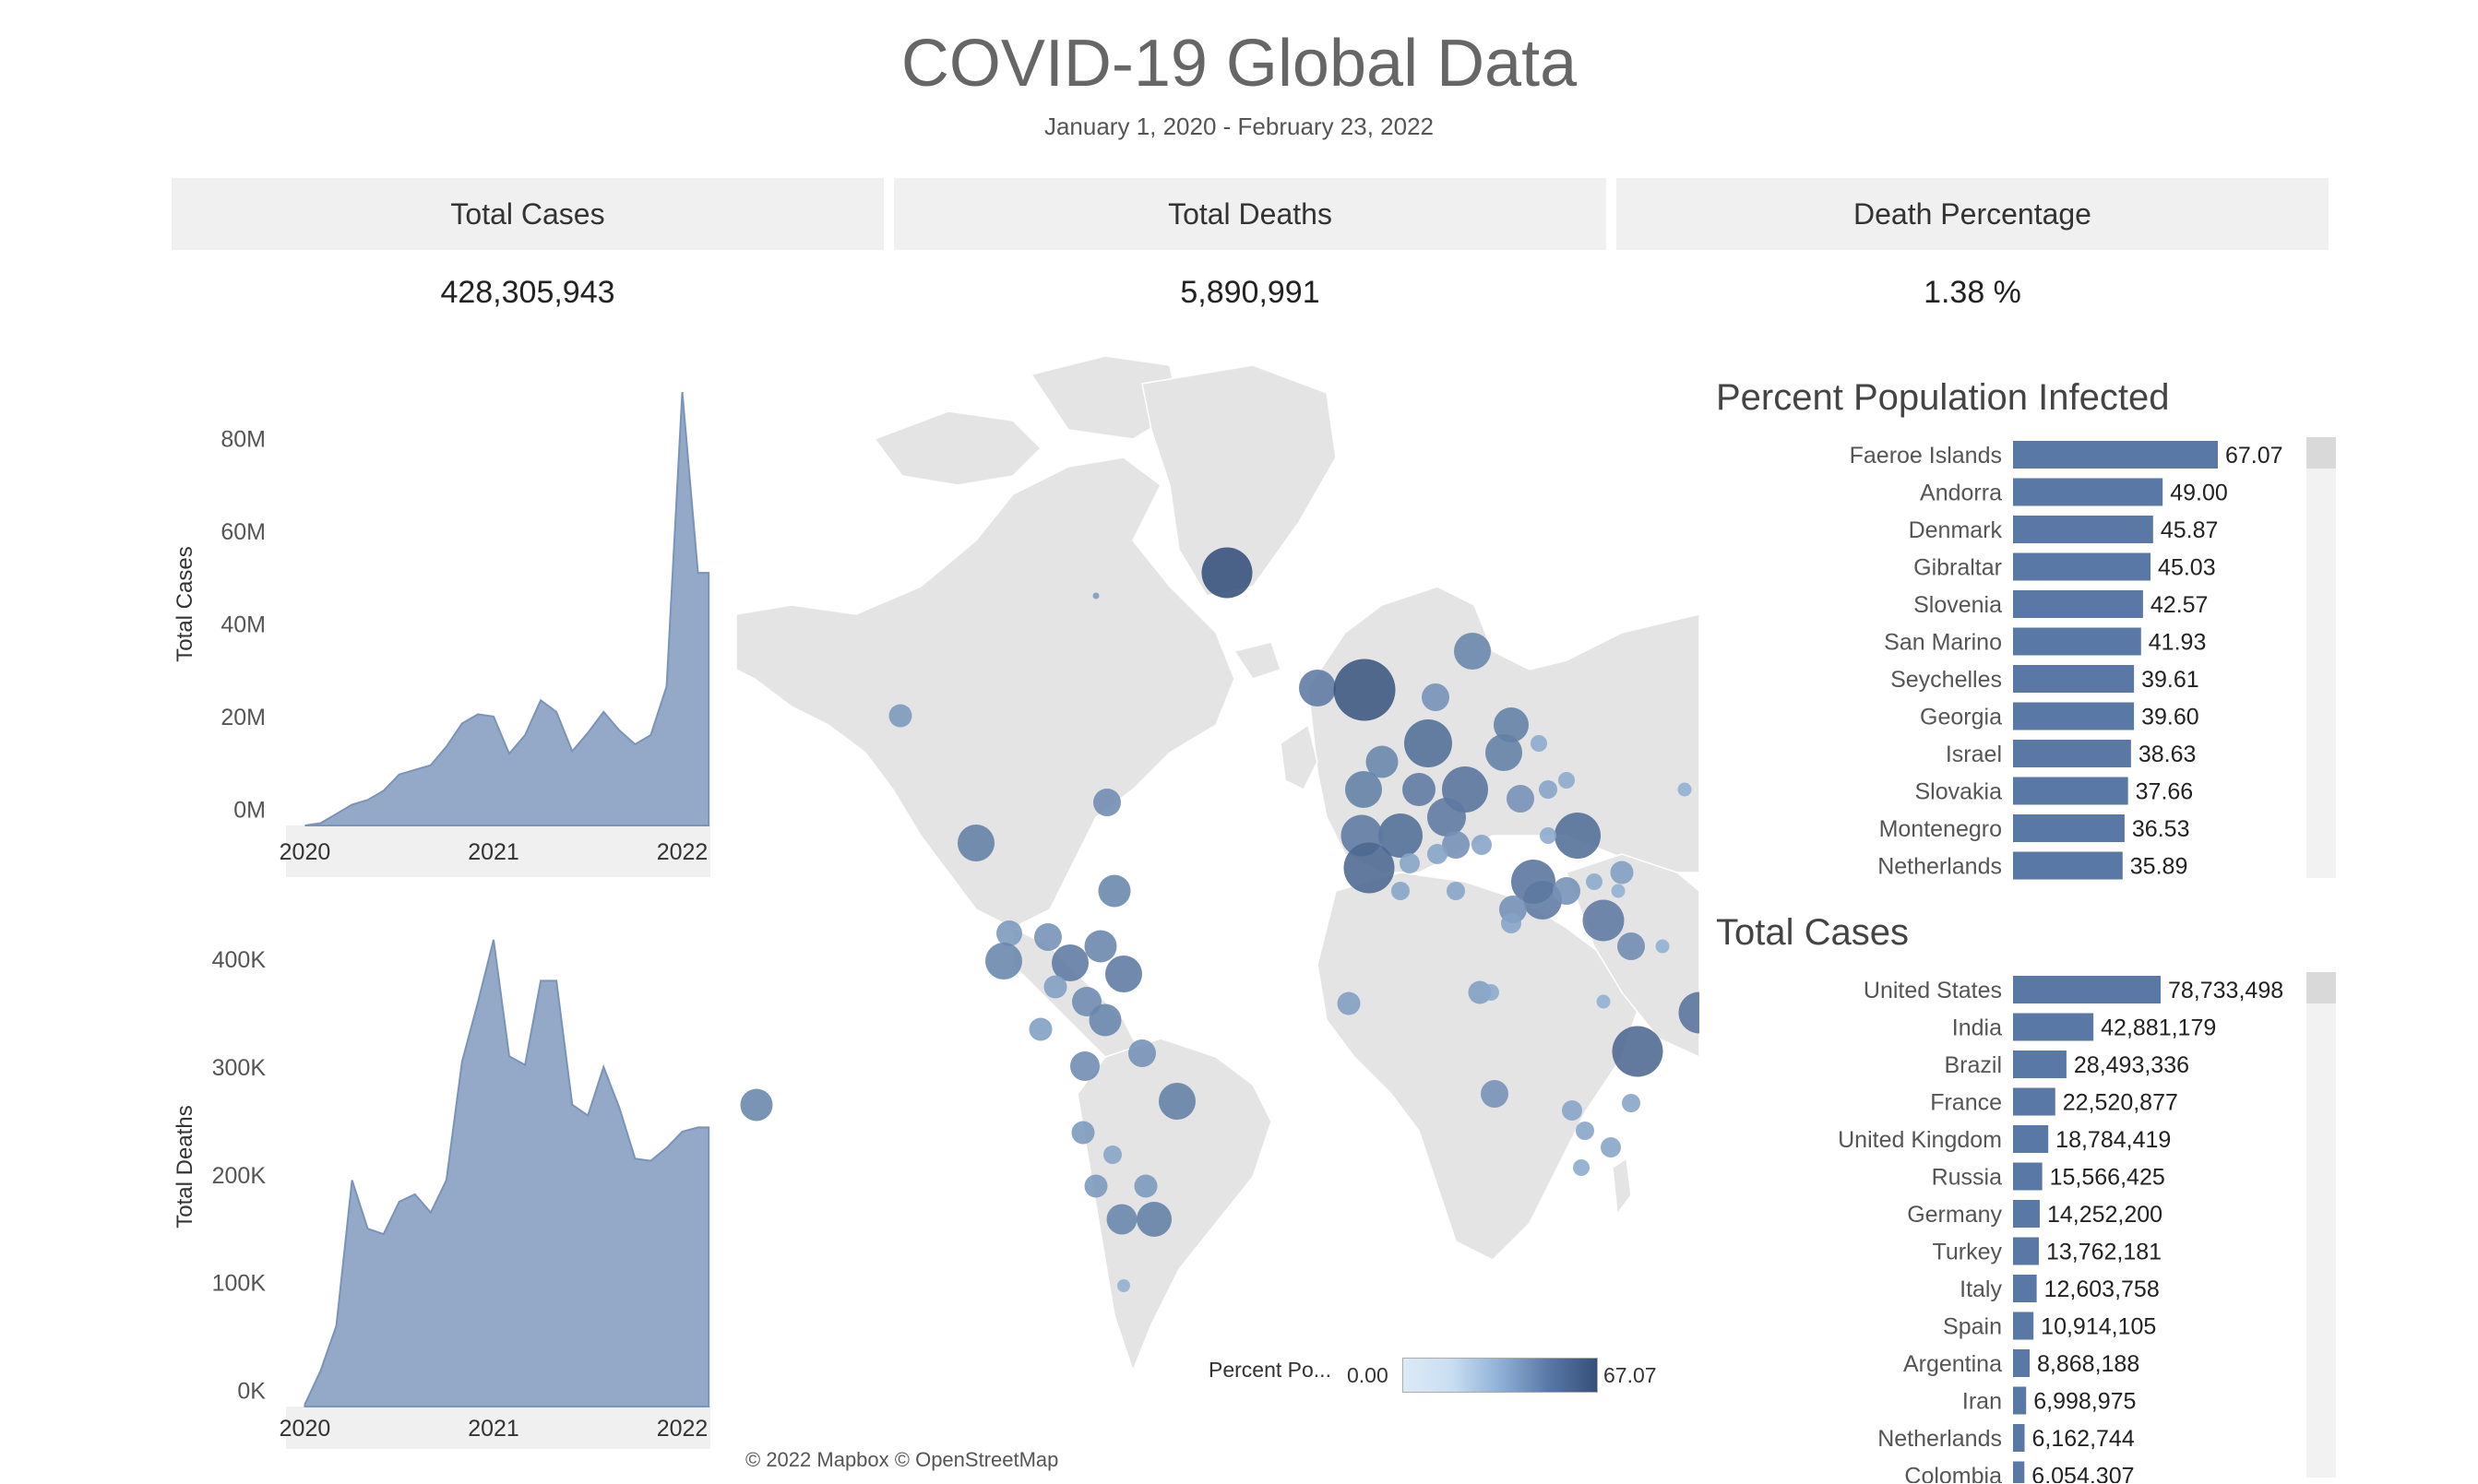 This screenshot has height=1484, width=2478. Describe the element at coordinates (2321, 453) in the screenshot. I see `ppi-scrollbar-thumb` at that location.